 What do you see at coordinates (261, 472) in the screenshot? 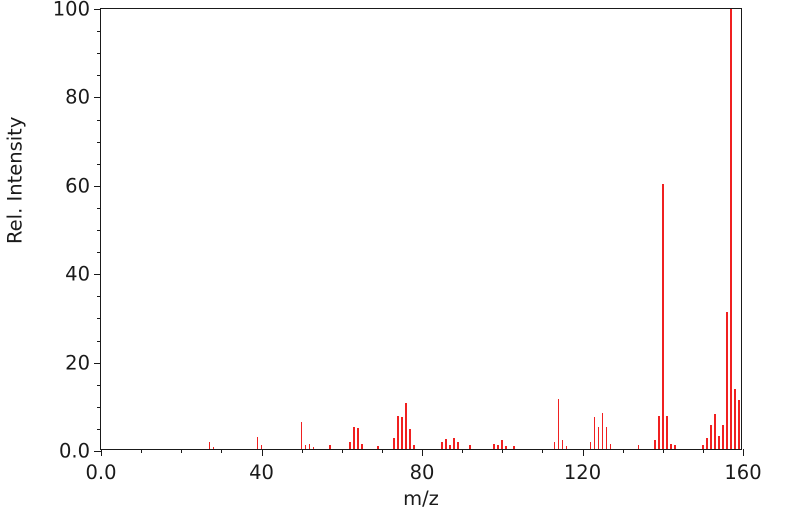
I see `x-axis-tick-label: 40` at bounding box center [261, 472].